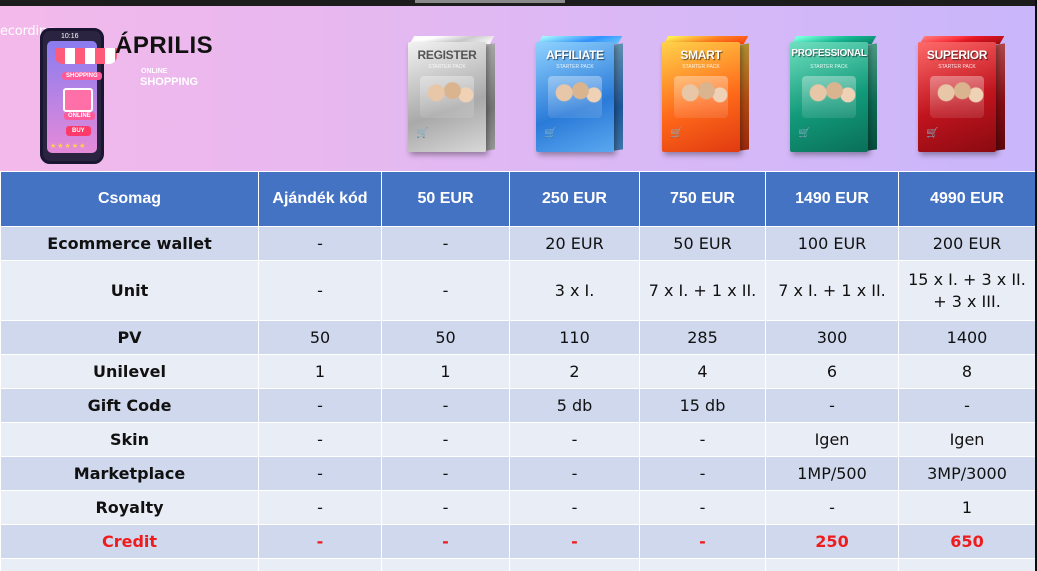  Describe the element at coordinates (1036, 285) in the screenshot. I see `window-edge` at that location.